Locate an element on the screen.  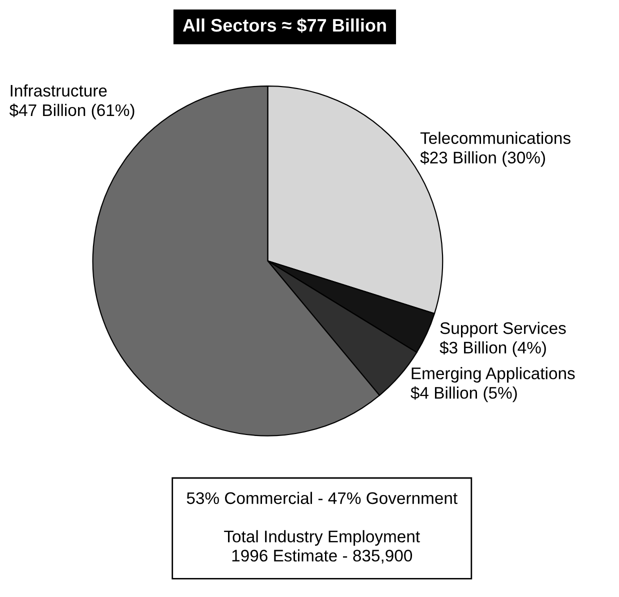
text: 53% Commercial - 47% Government is located at coordinates (322, 498).